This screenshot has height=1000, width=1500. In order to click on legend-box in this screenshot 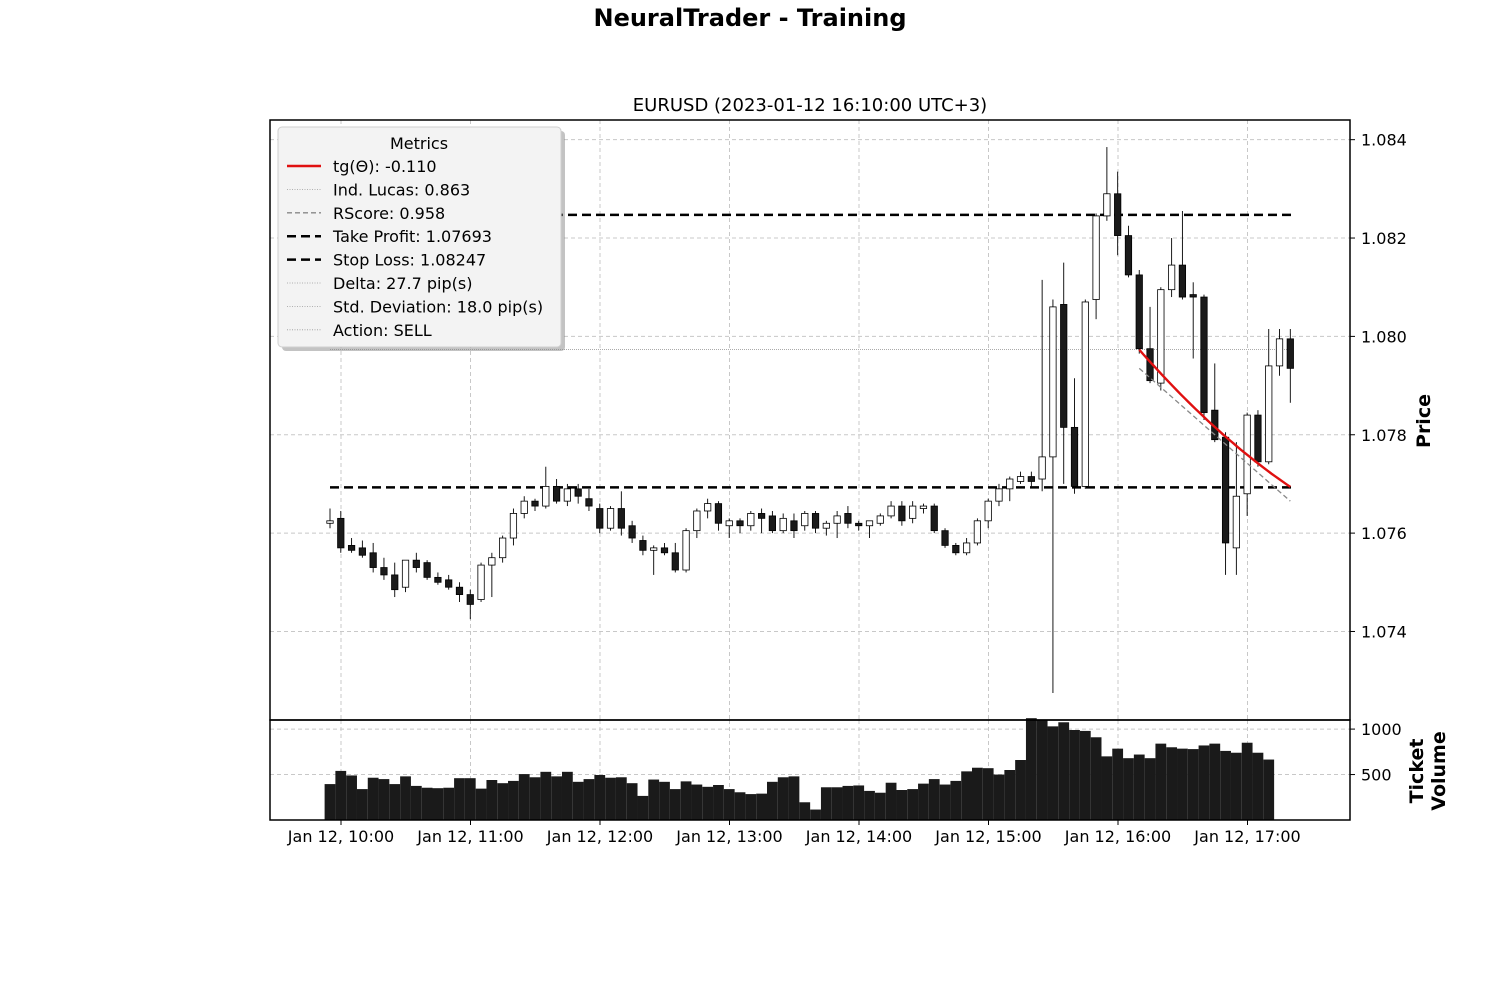, I will do `click(419, 237)`.